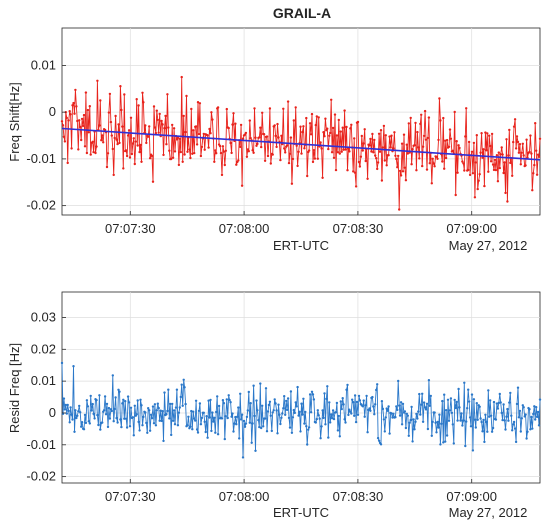  I want to click on y-tick-label: -0.02, so click(41, 476).